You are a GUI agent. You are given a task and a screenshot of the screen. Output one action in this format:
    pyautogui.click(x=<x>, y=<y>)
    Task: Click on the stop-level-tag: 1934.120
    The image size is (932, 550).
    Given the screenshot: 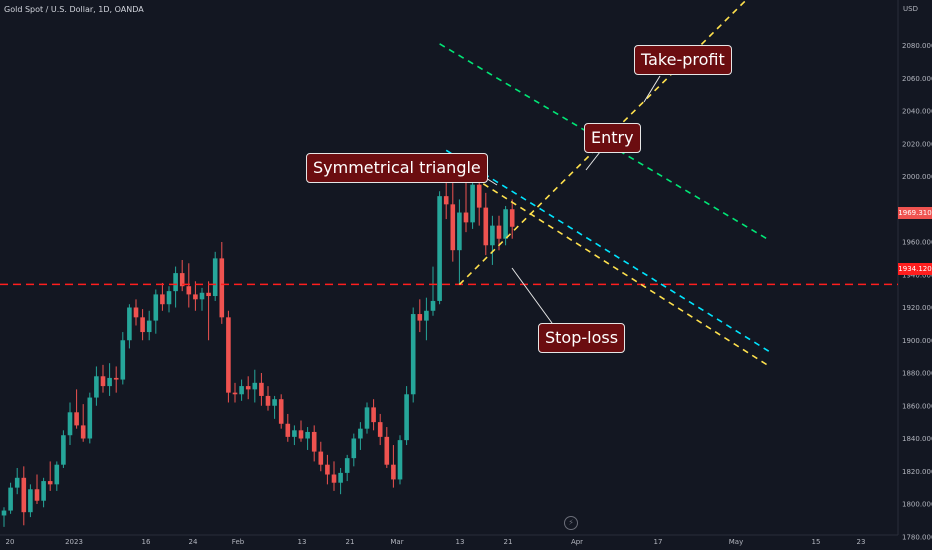 What is the action you would take?
    pyautogui.click(x=915, y=269)
    